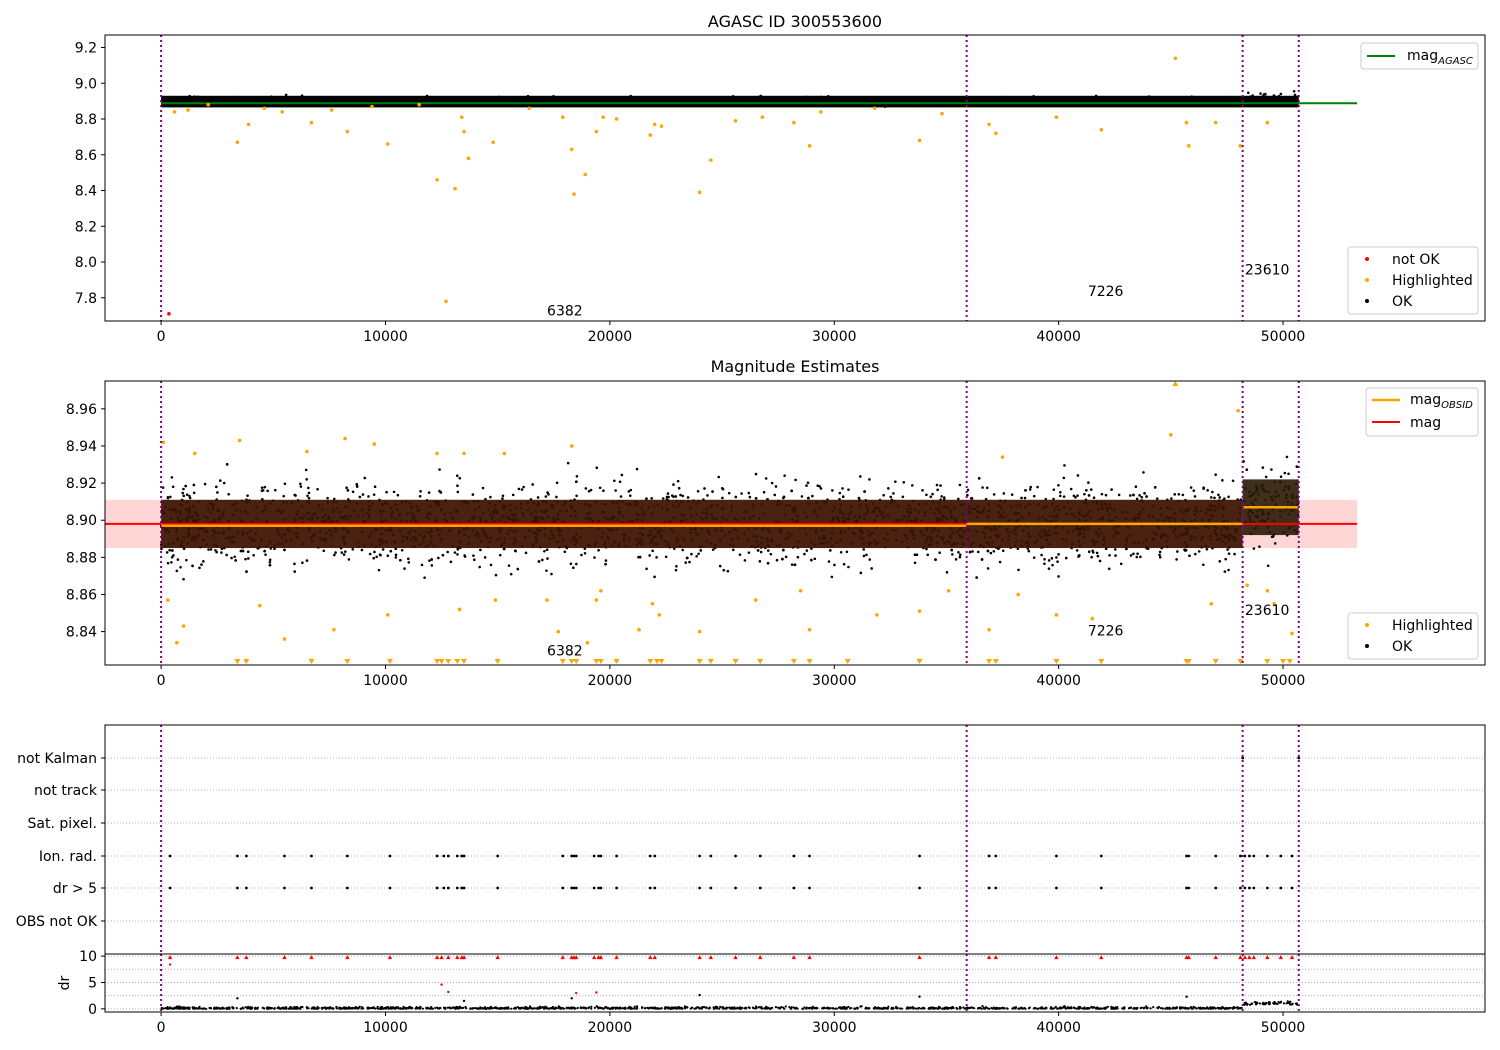  I want to click on flag-row-label: dr > 5, so click(75, 889).